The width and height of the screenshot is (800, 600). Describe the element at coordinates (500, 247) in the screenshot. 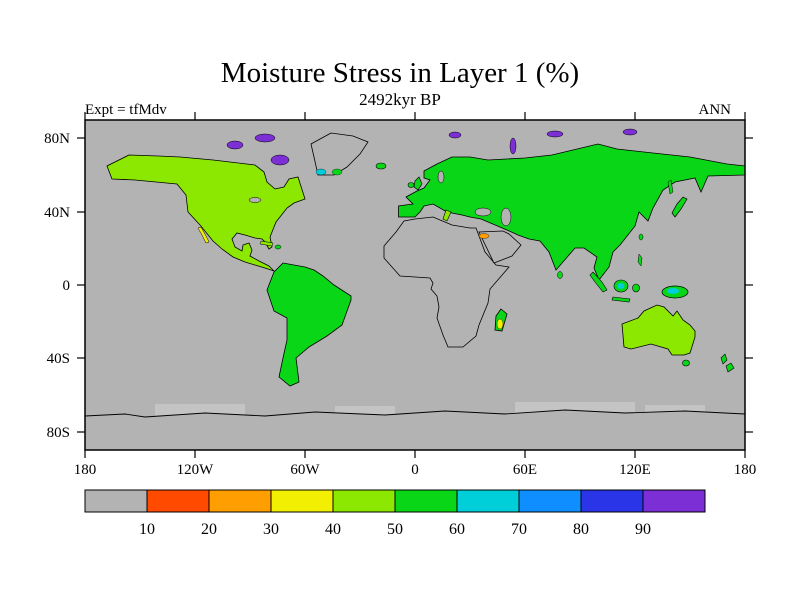

I see `arabian-peninsula` at that location.